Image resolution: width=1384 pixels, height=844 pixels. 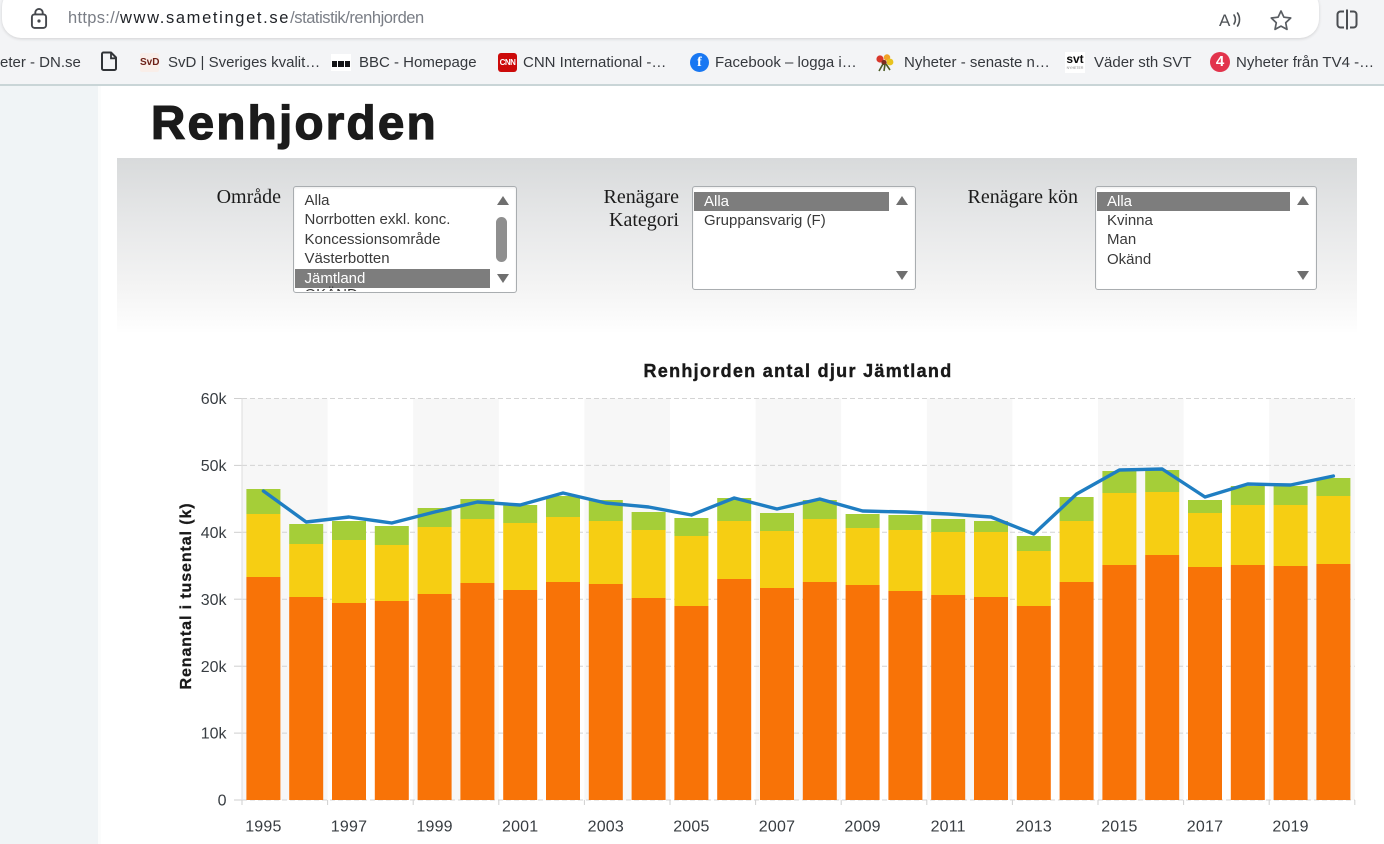 I want to click on svg-text: 50k, so click(x=214, y=466).